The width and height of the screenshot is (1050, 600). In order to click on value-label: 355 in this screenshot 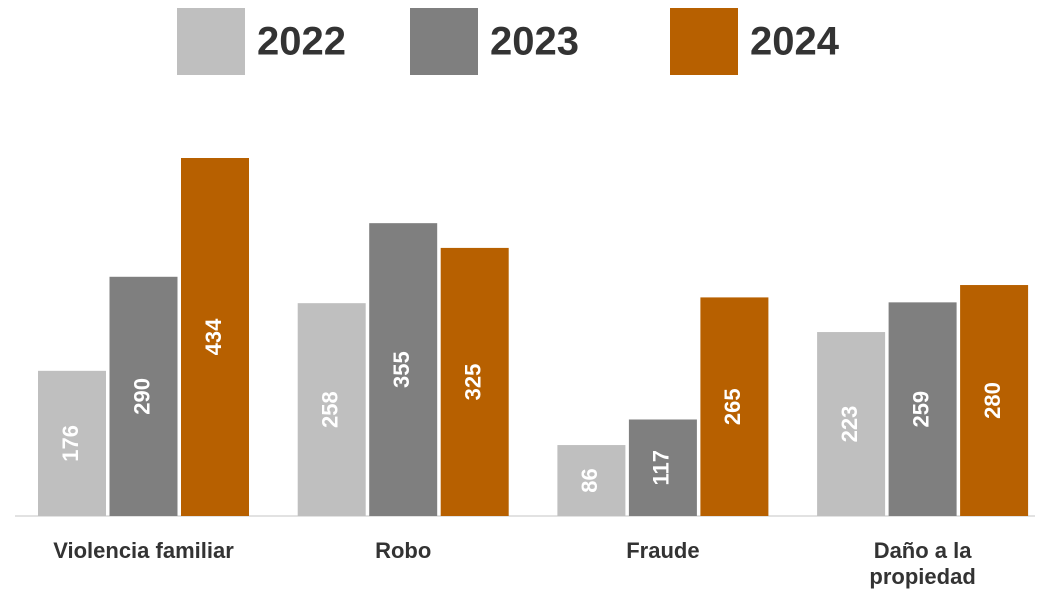, I will do `click(401, 369)`.